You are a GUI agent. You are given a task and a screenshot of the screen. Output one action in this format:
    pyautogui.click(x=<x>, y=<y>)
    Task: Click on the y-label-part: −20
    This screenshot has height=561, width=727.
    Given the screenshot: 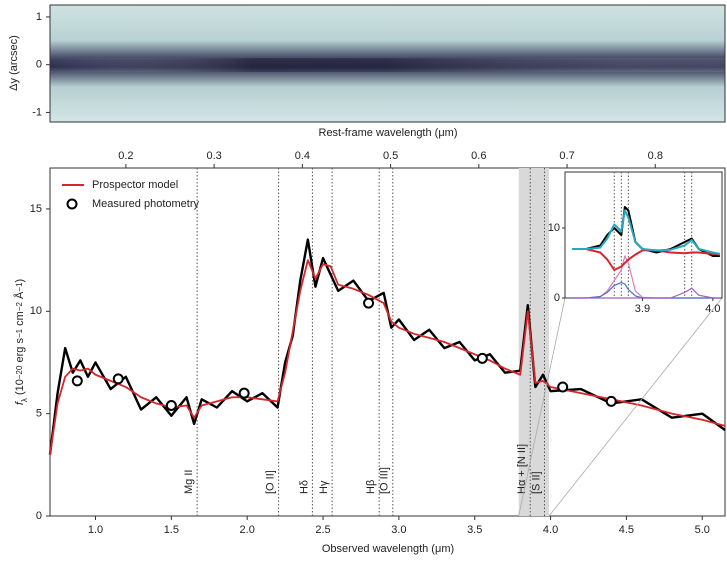 What is the action you would take?
    pyautogui.click(x=19, y=372)
    